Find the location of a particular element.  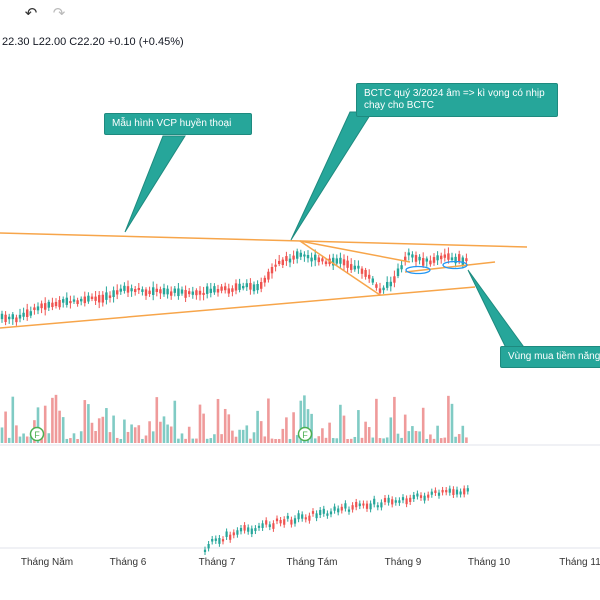

trend-lines is located at coordinates (264, 280).